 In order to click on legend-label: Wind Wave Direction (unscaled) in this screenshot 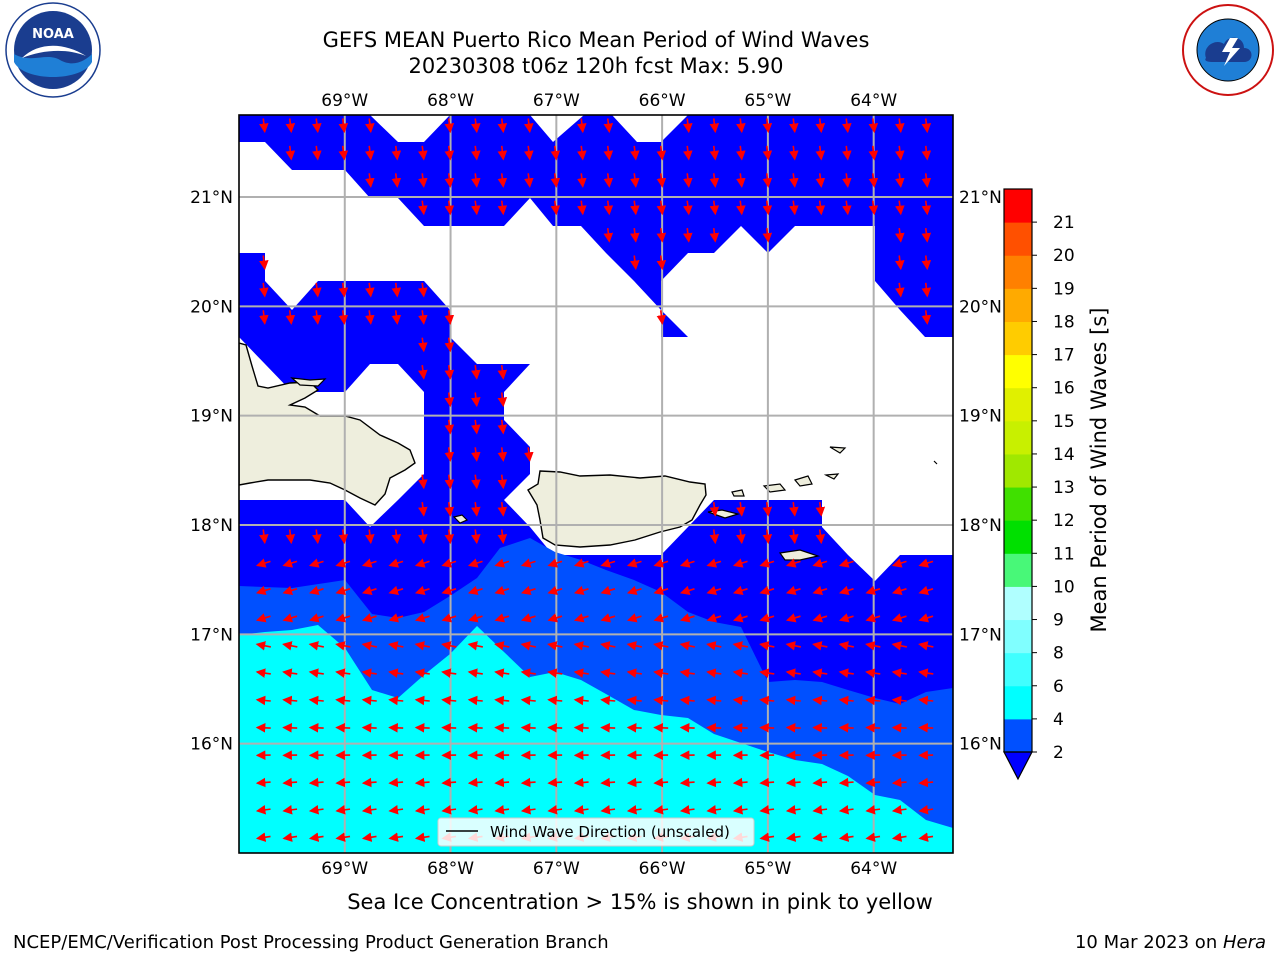, I will do `click(610, 832)`.